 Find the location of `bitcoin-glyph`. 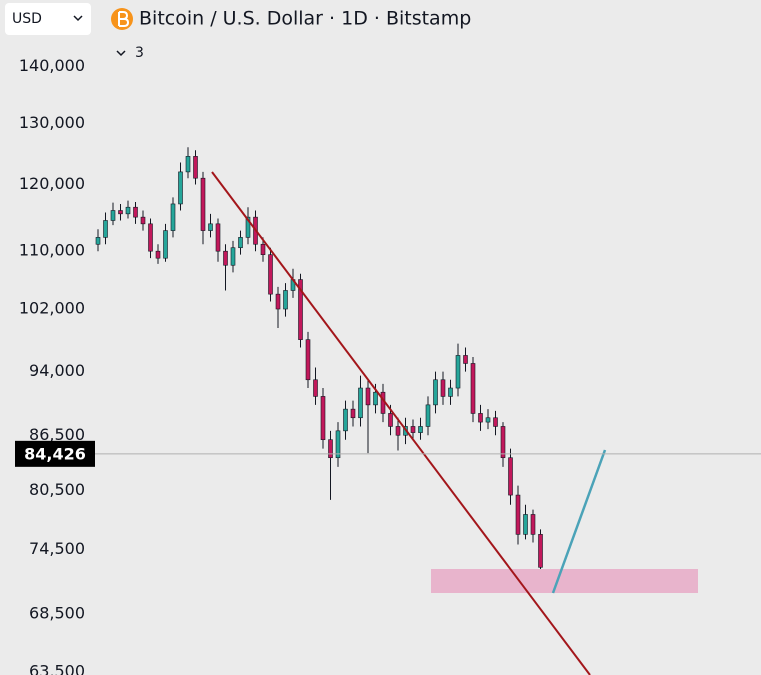

bitcoin-glyph is located at coordinates (124, 19).